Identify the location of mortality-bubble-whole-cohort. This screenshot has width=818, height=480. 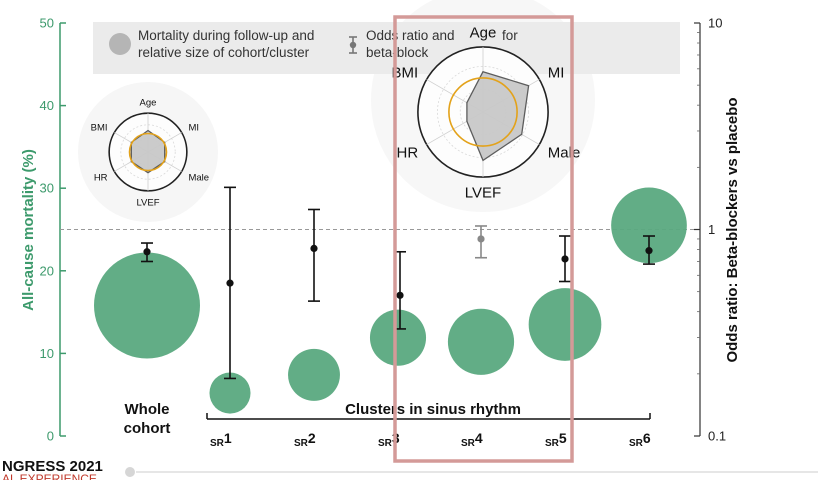
(147, 305).